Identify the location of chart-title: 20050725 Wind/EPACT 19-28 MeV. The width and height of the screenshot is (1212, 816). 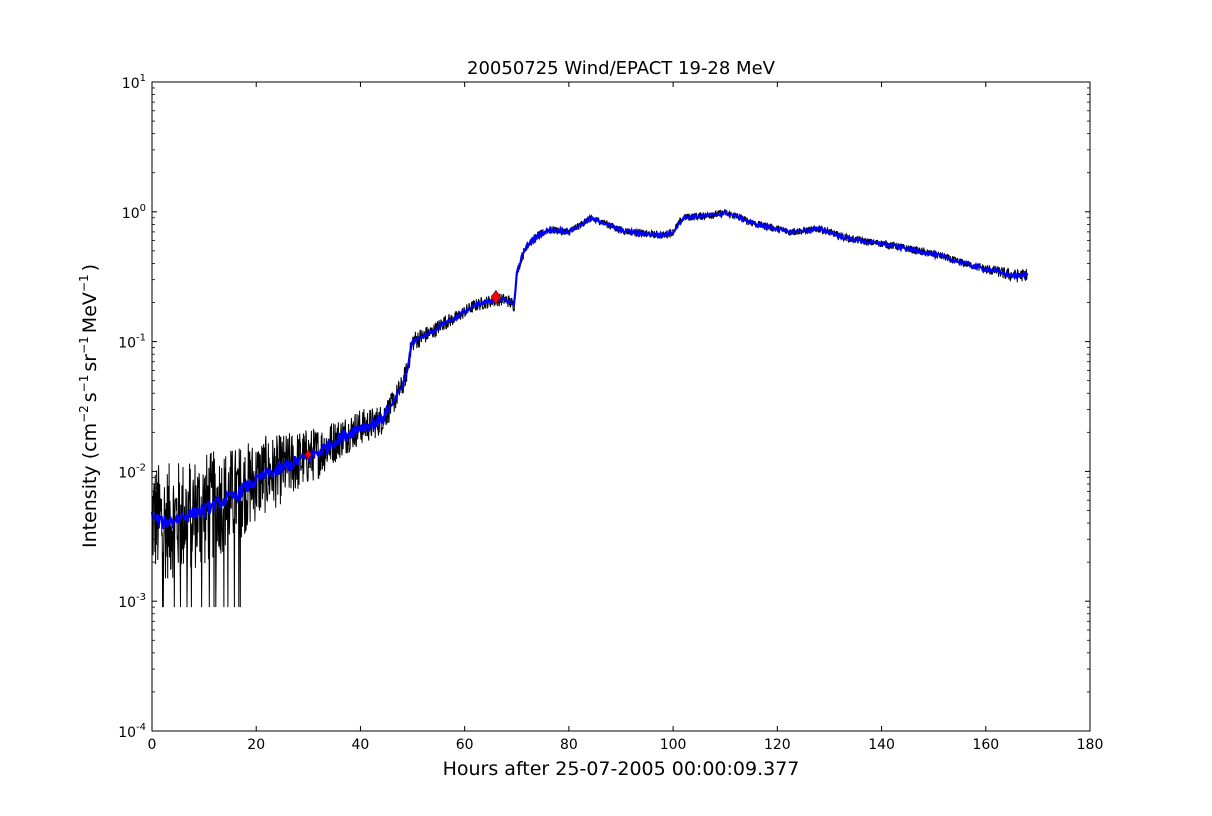
(621, 68).